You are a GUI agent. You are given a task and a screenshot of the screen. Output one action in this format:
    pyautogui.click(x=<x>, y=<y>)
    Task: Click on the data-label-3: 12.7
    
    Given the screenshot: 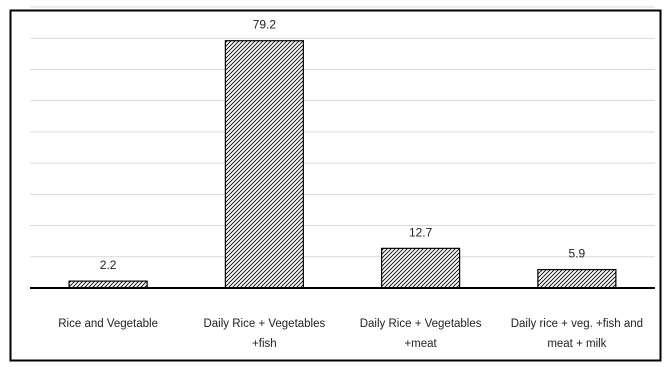 What is the action you would take?
    pyautogui.click(x=421, y=232)
    